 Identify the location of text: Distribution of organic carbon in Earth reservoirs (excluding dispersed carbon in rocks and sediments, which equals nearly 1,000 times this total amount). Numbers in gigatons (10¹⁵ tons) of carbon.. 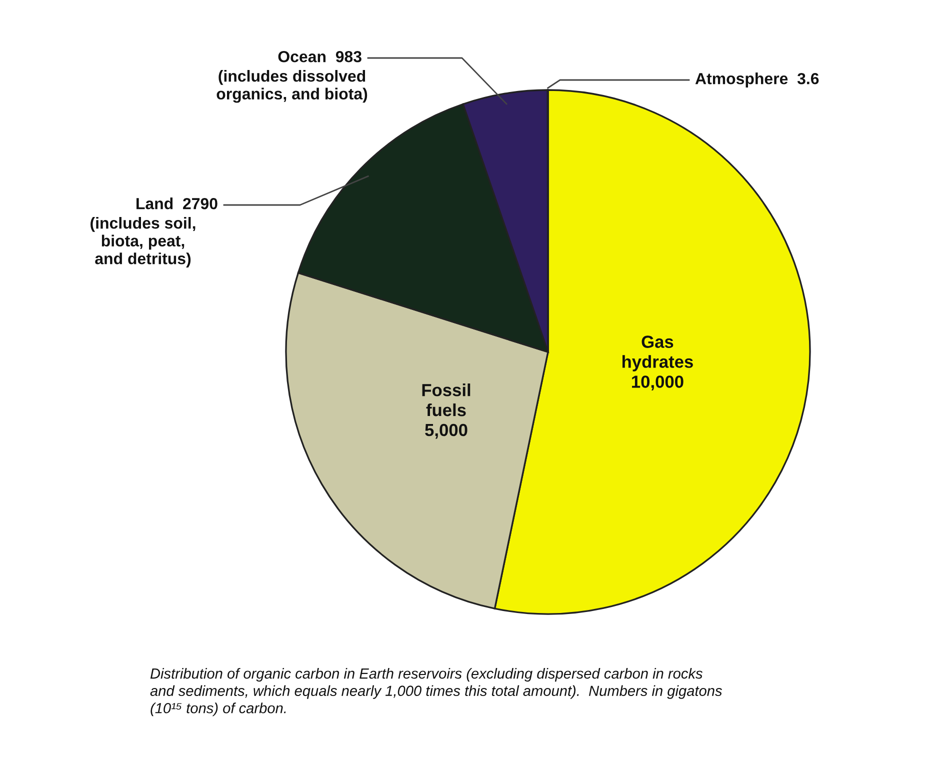
(436, 692).